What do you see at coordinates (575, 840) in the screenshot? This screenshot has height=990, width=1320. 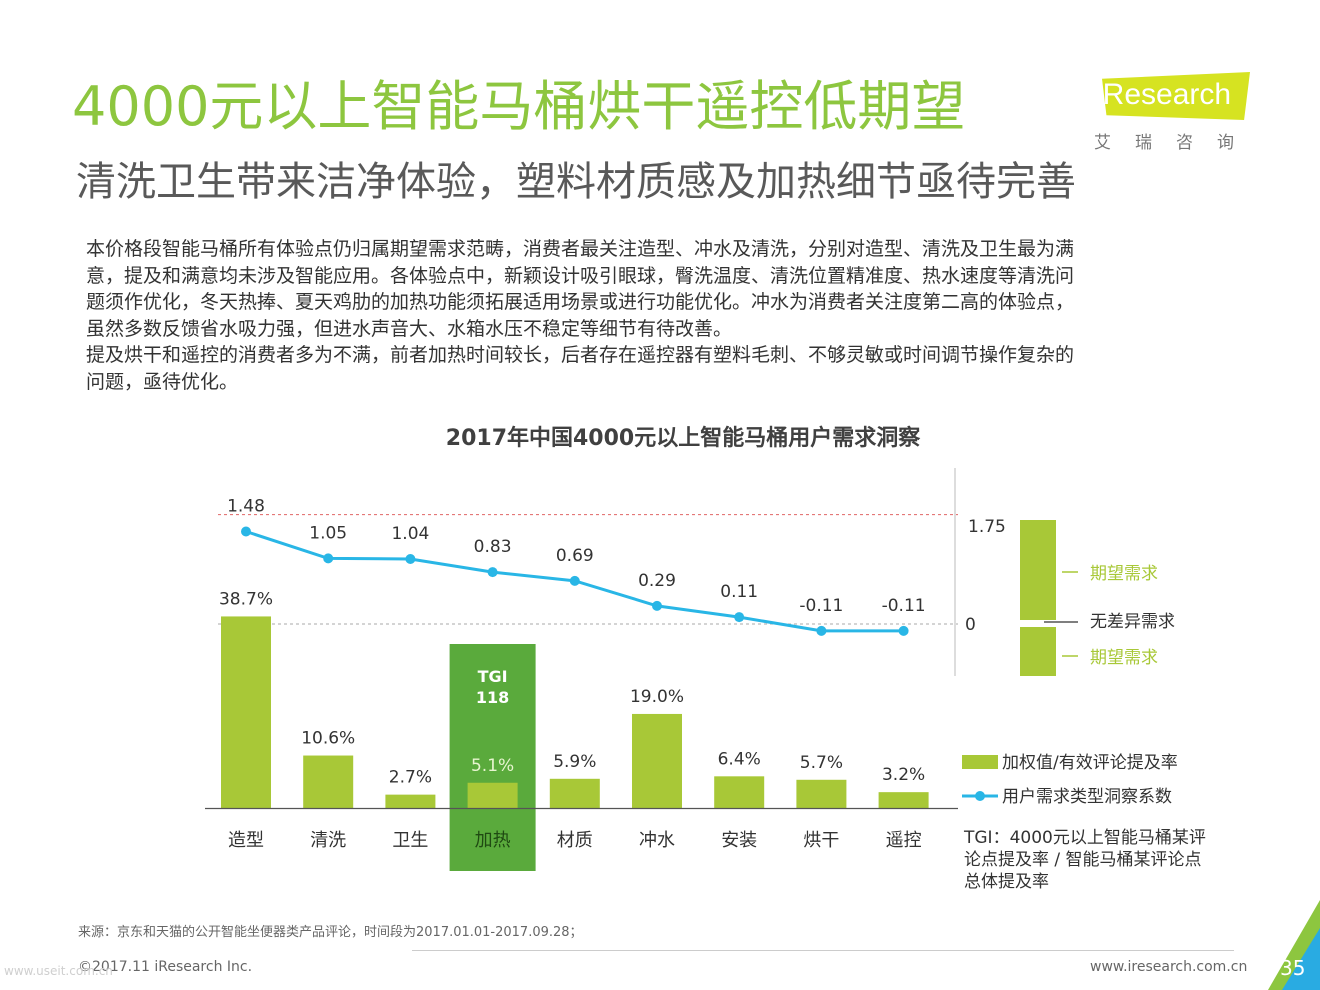 I see `category-label: 材质` at bounding box center [575, 840].